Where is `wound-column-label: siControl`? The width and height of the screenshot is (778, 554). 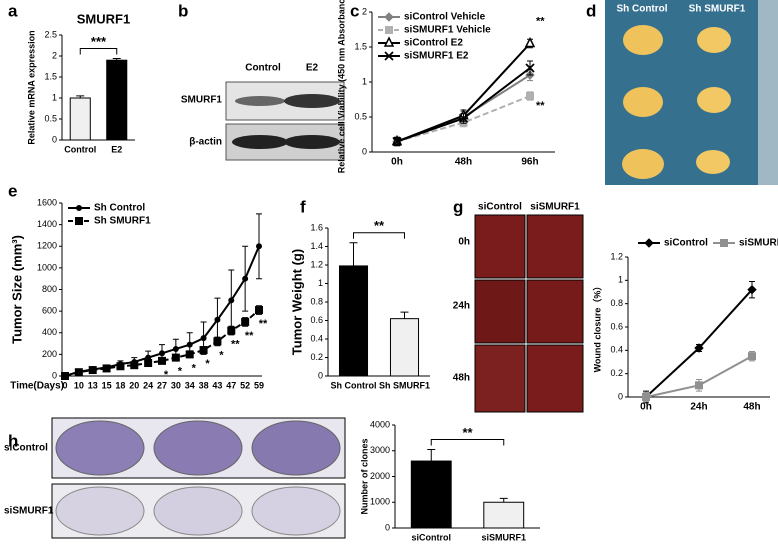 wound-column-label: siControl is located at coordinates (500, 207).